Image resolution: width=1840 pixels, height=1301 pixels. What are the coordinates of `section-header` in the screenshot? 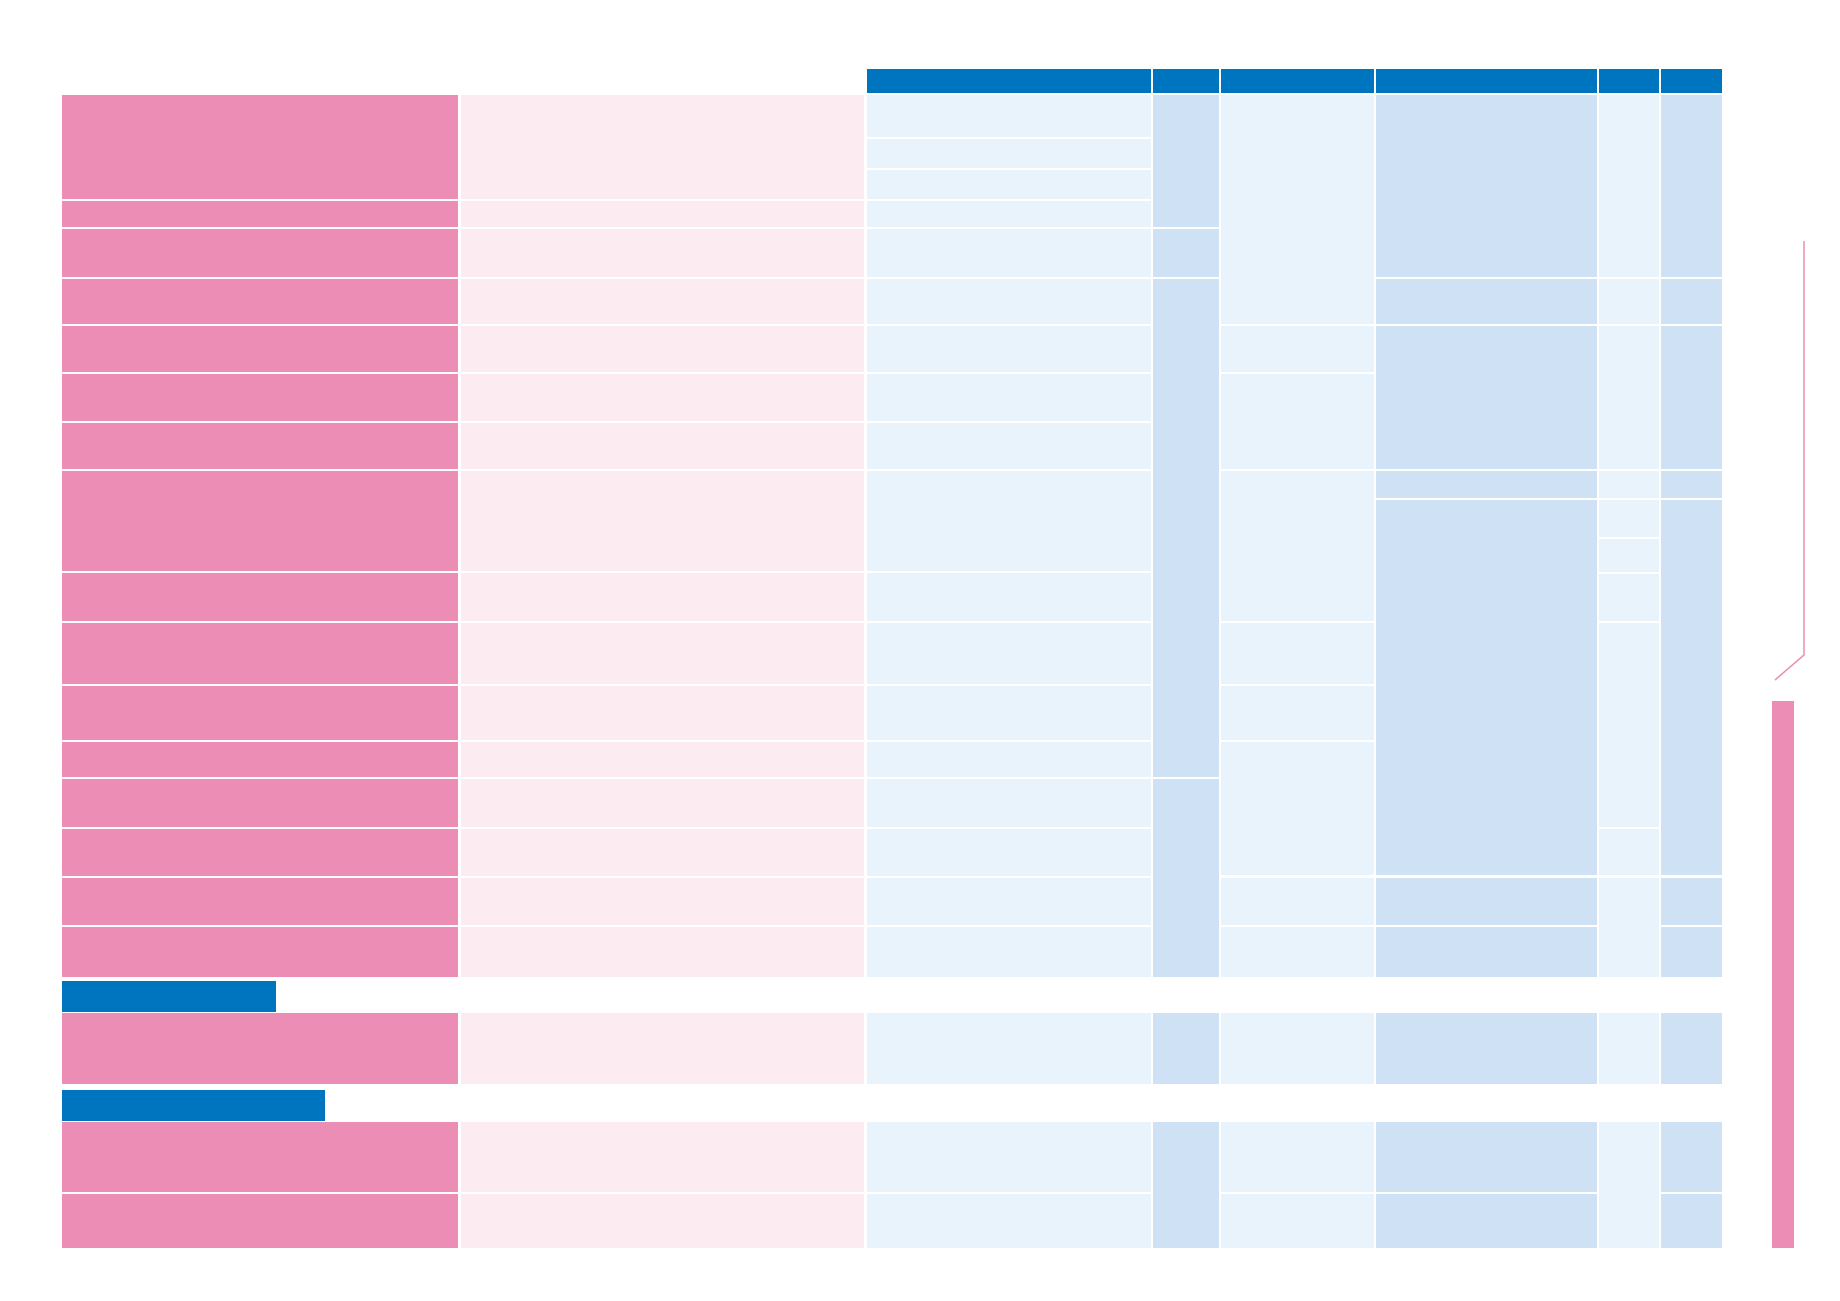 It's located at (169, 996).